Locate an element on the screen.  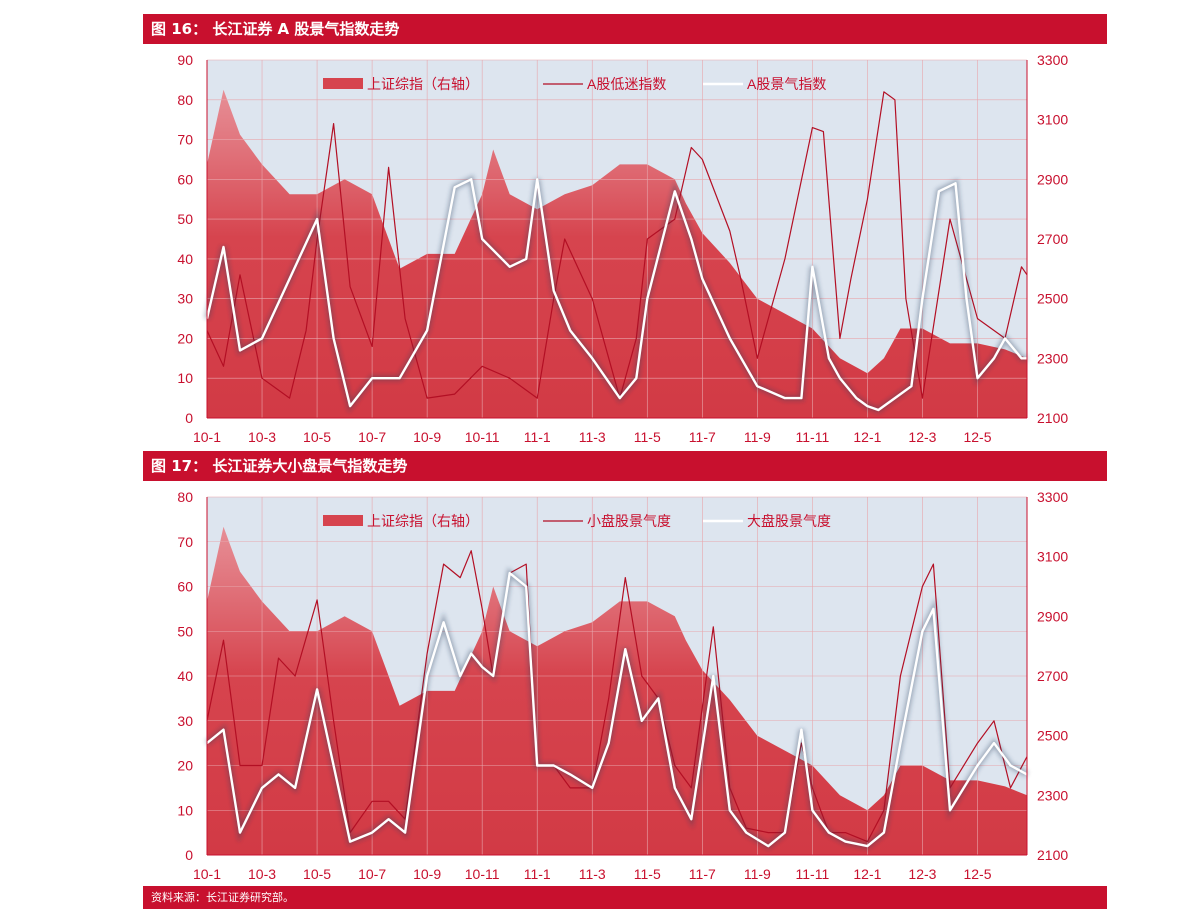
legend-label: 小盘股景气度 is located at coordinates (629, 521).